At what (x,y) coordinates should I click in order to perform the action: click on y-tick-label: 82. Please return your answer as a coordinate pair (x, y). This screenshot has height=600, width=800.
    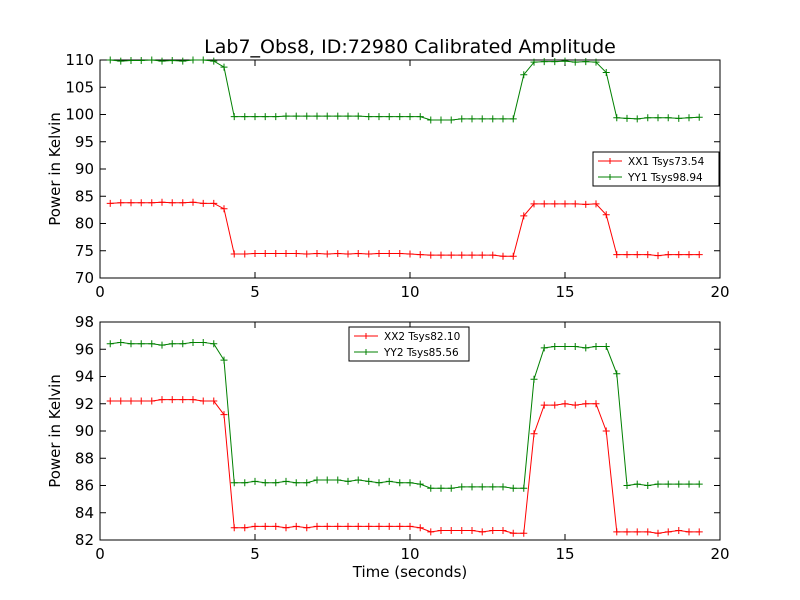
    Looking at the image, I should click on (84, 540).